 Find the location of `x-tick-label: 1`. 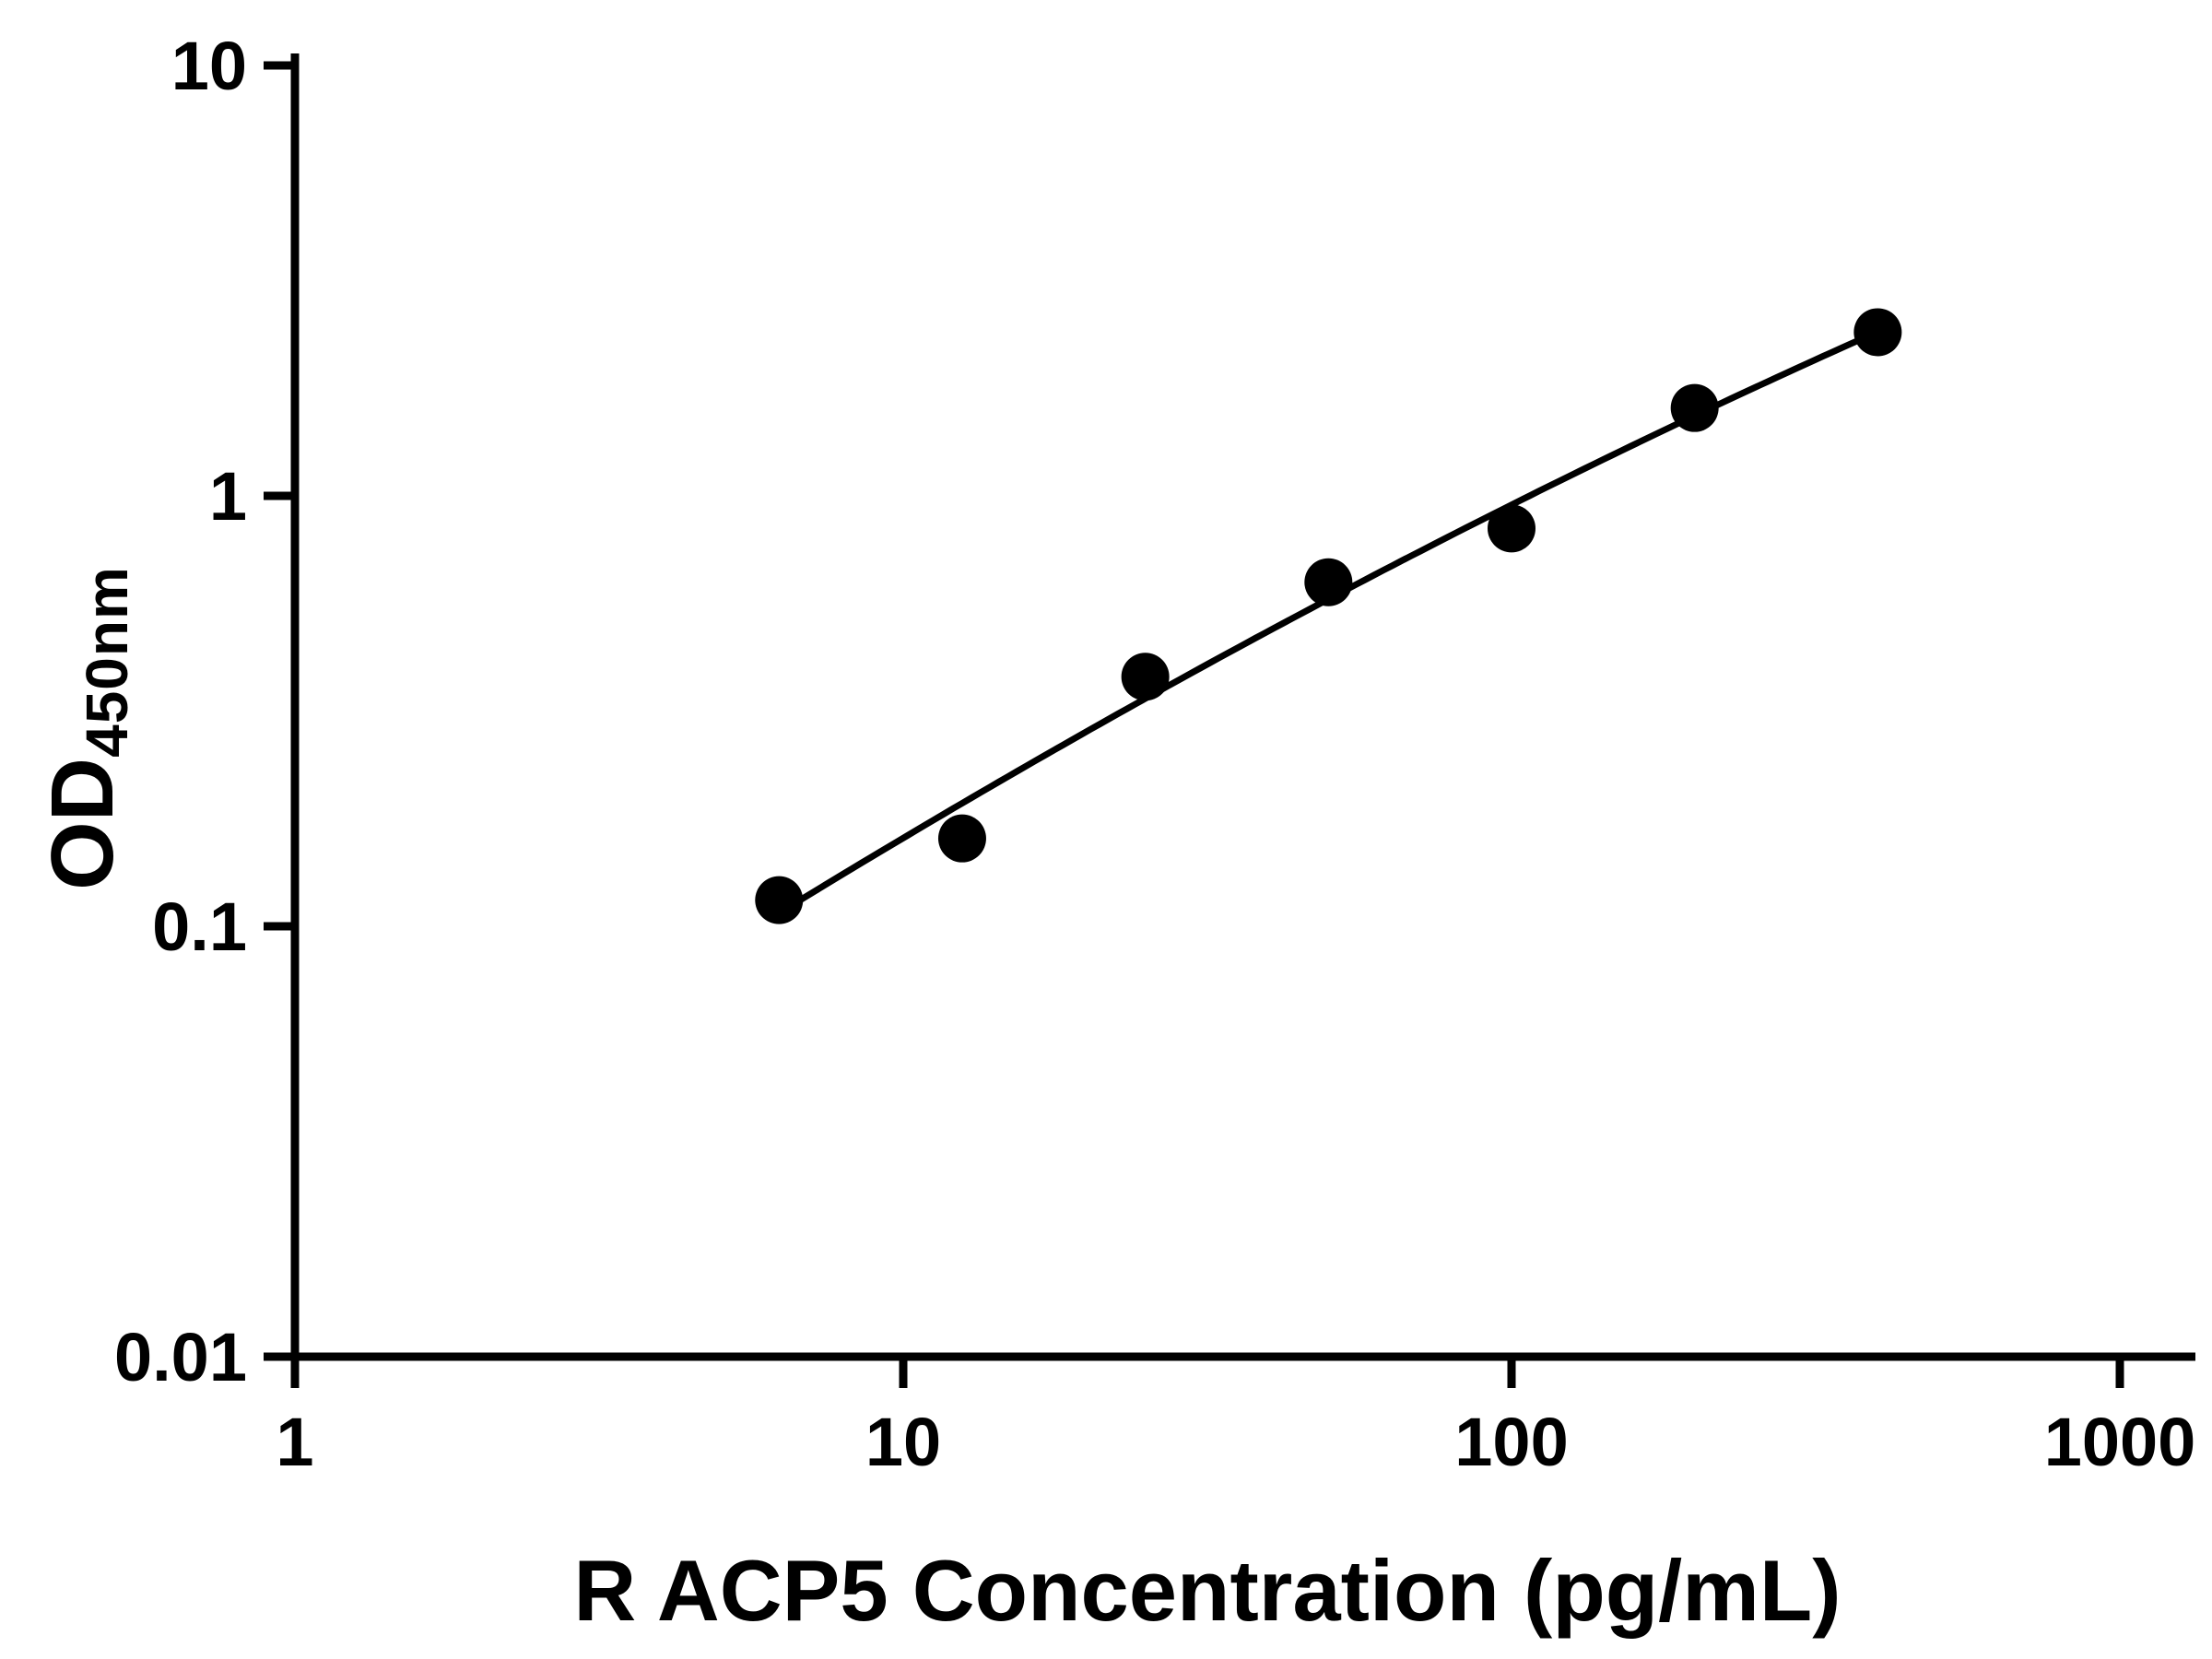

x-tick-label: 1 is located at coordinates (294, 1442).